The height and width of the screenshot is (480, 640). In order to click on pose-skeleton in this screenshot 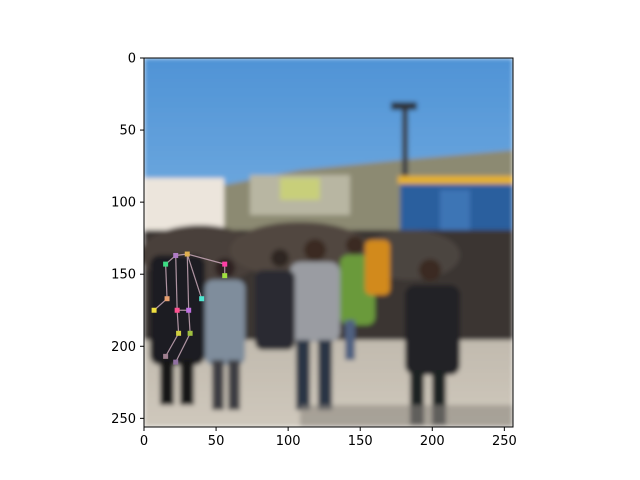, I will do `click(189, 308)`.